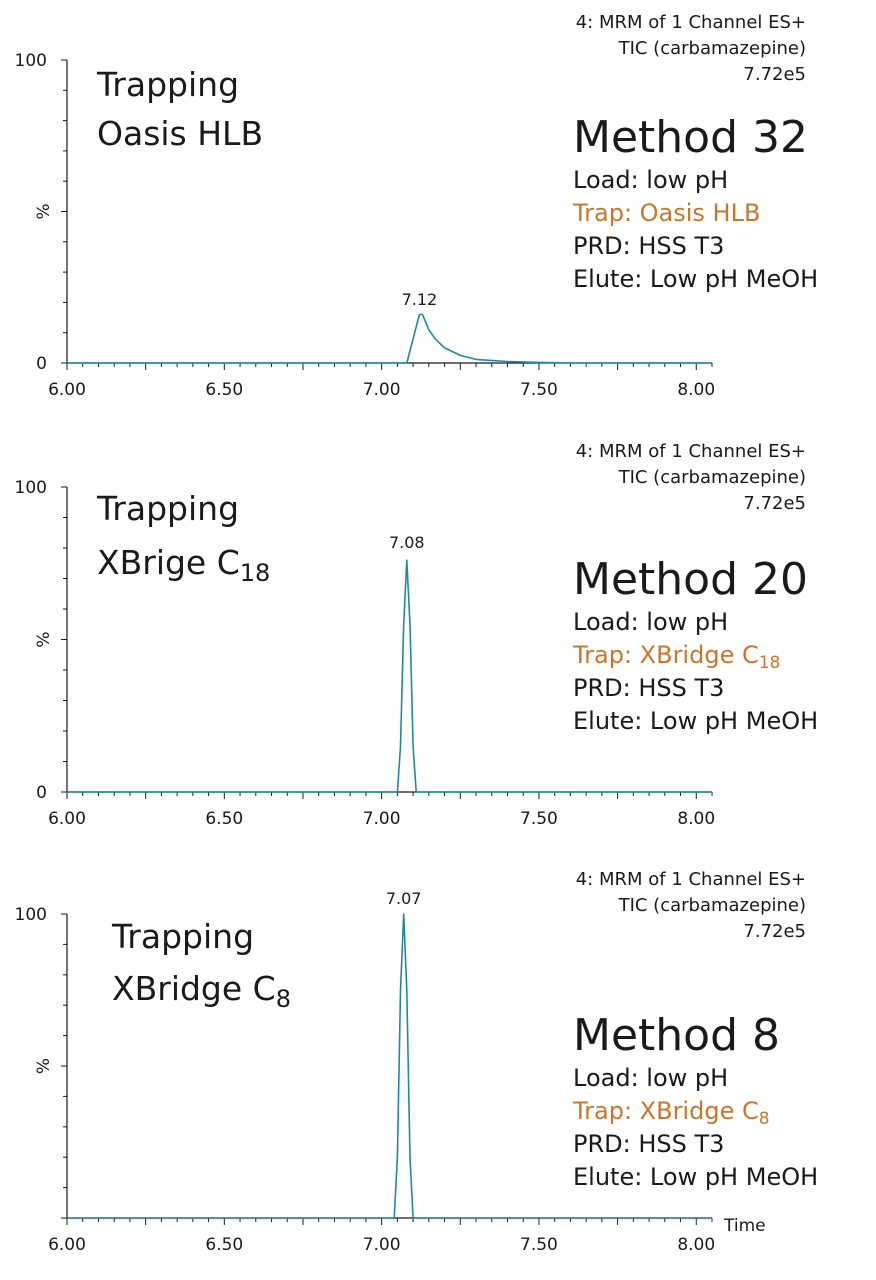 The image size is (876, 1280). I want to click on trapping-column: Oasis HLB, so click(180, 133).